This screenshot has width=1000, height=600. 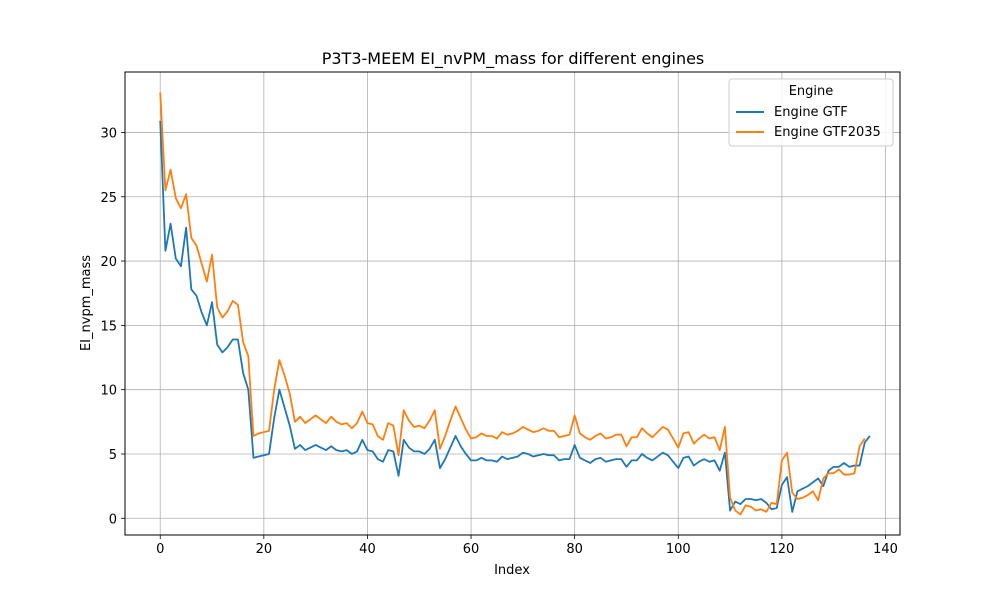 What do you see at coordinates (827, 132) in the screenshot?
I see `legend-entry-gtf2035: Engine GTF2035` at bounding box center [827, 132].